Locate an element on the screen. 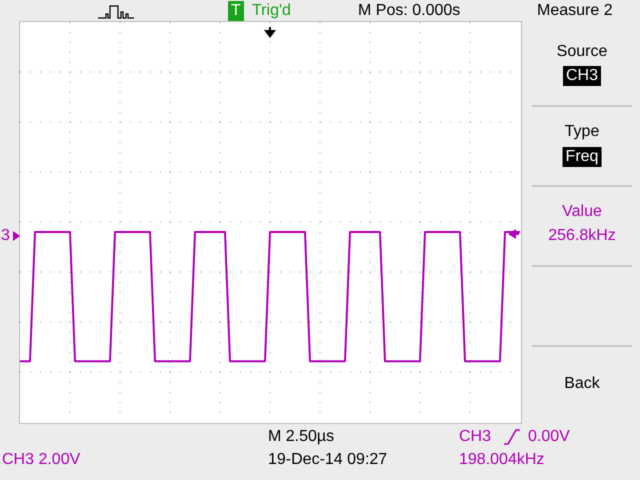 The height and width of the screenshot is (480, 640). text: 256.8kHz is located at coordinates (582, 236).